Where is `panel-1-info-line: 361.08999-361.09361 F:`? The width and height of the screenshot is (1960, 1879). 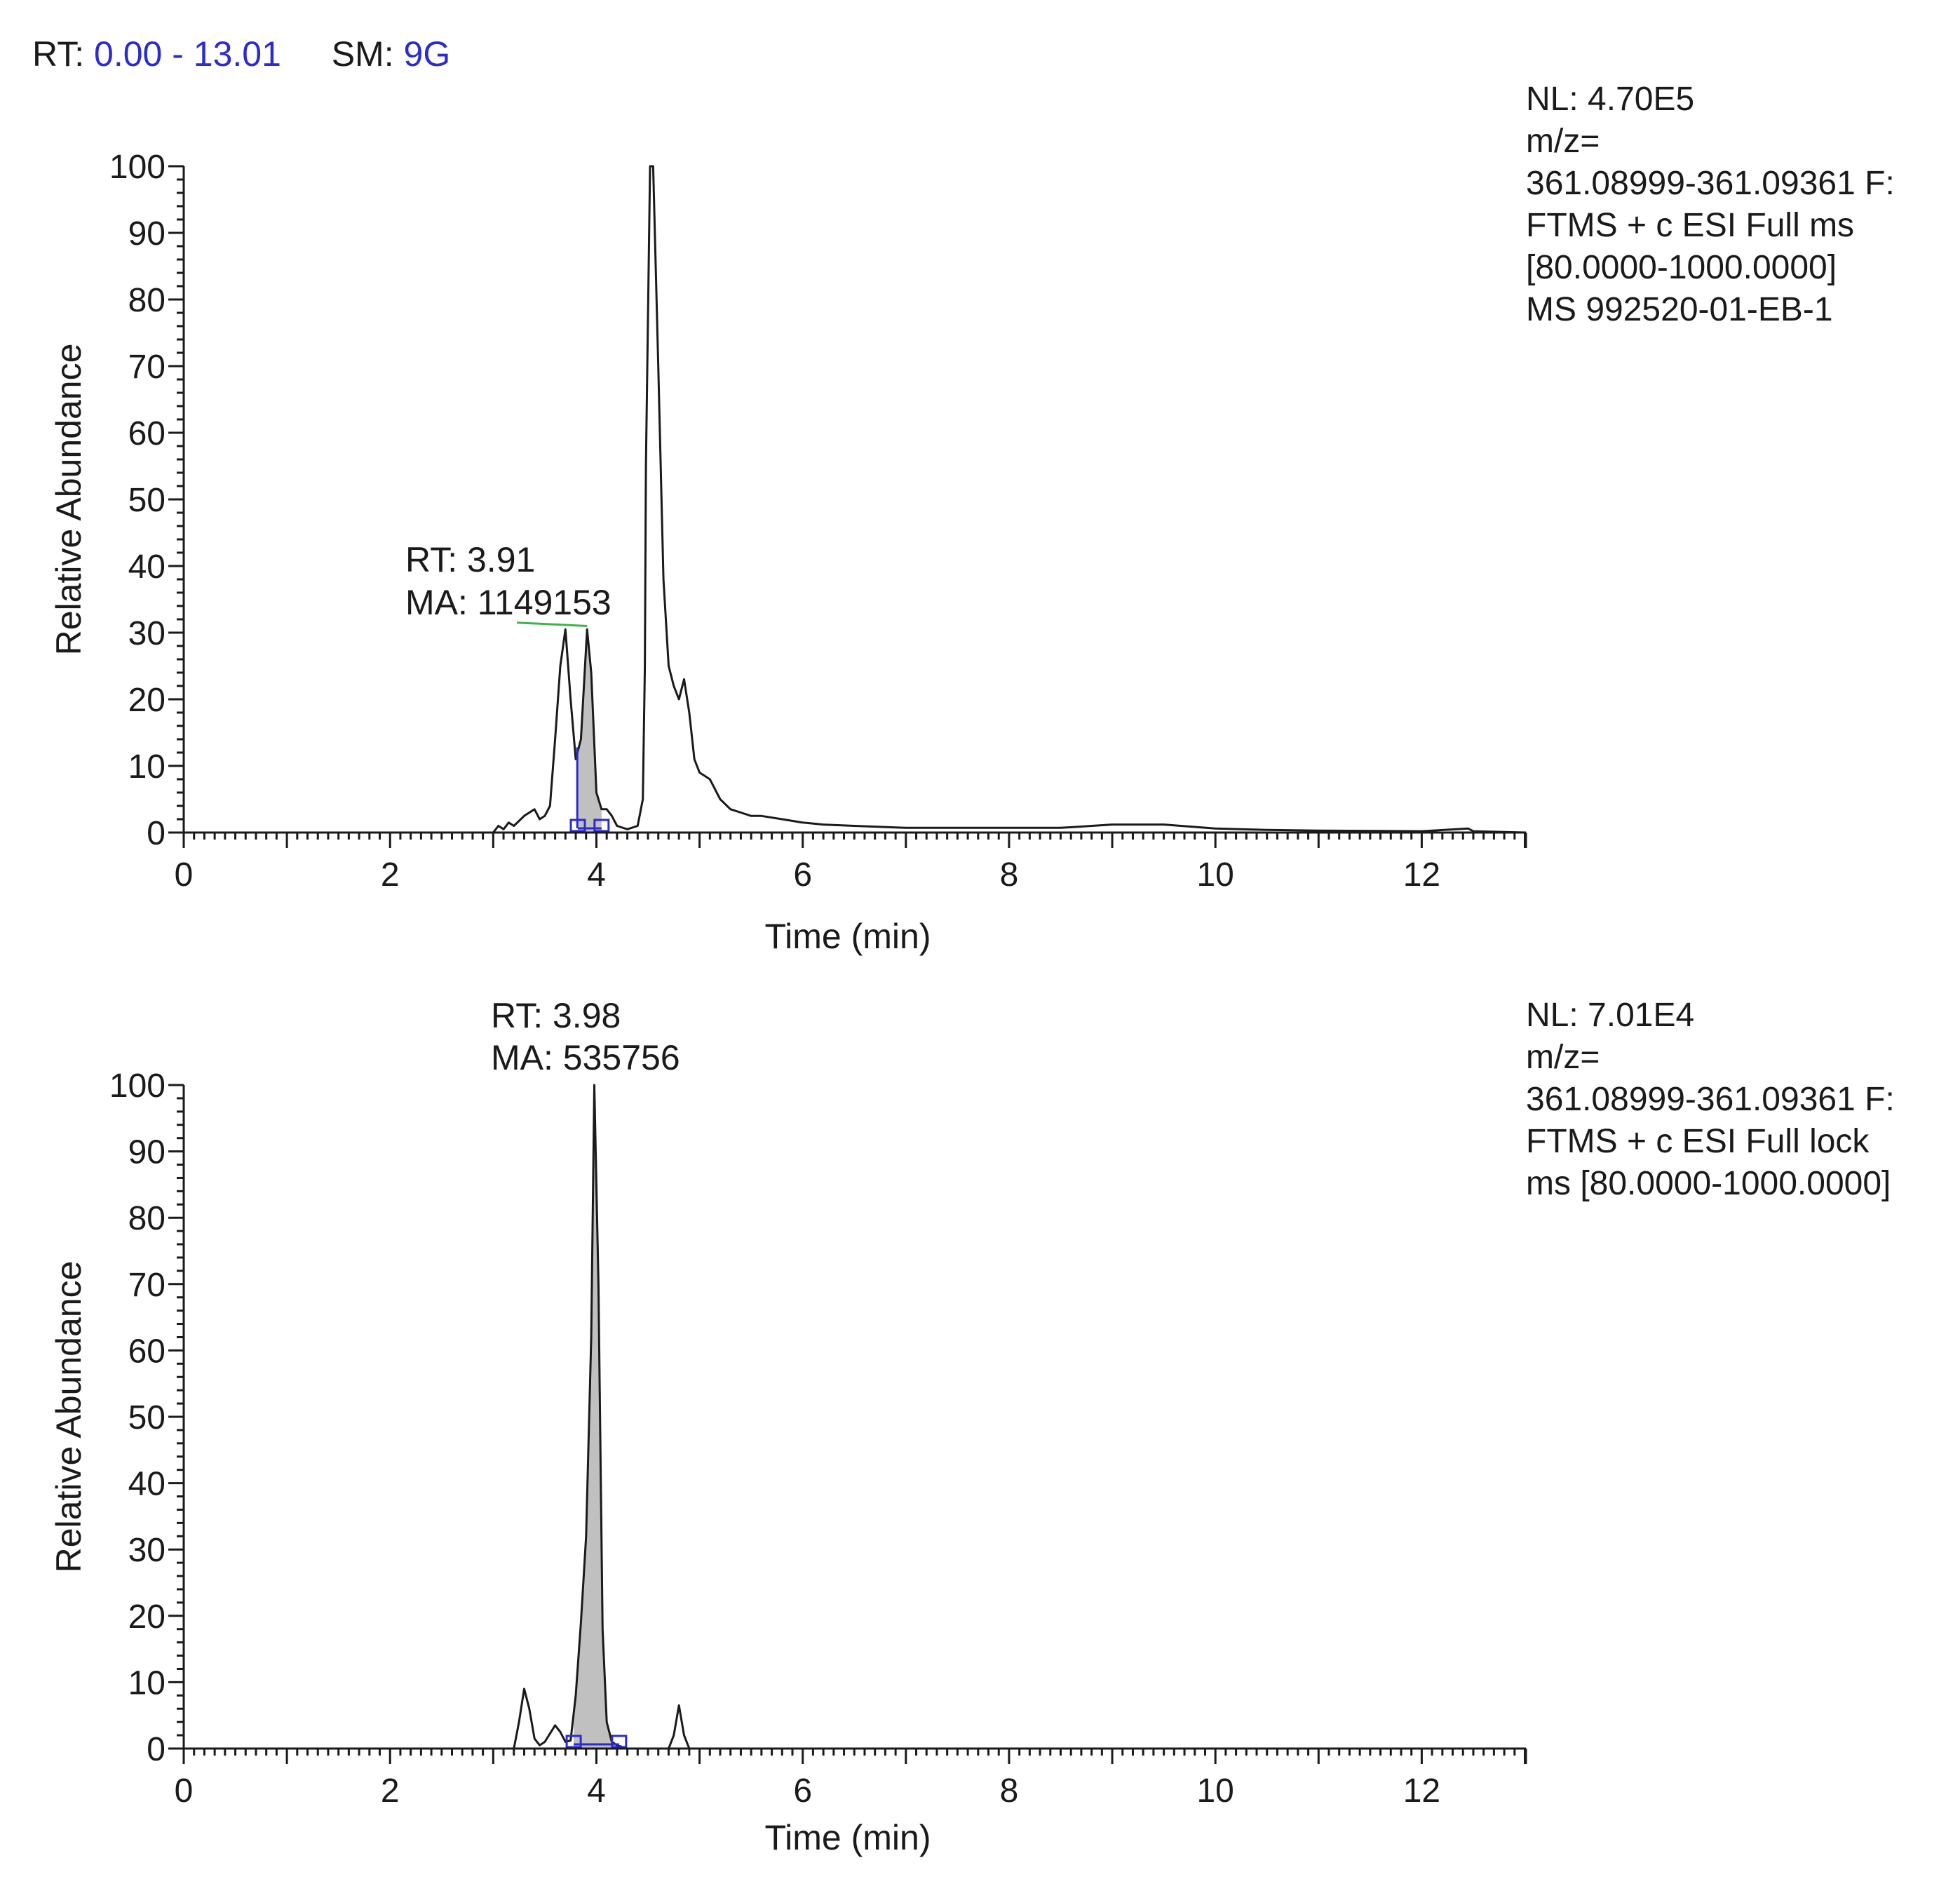
panel-1-info-line: 361.08999-361.09361 F: is located at coordinates (1710, 183).